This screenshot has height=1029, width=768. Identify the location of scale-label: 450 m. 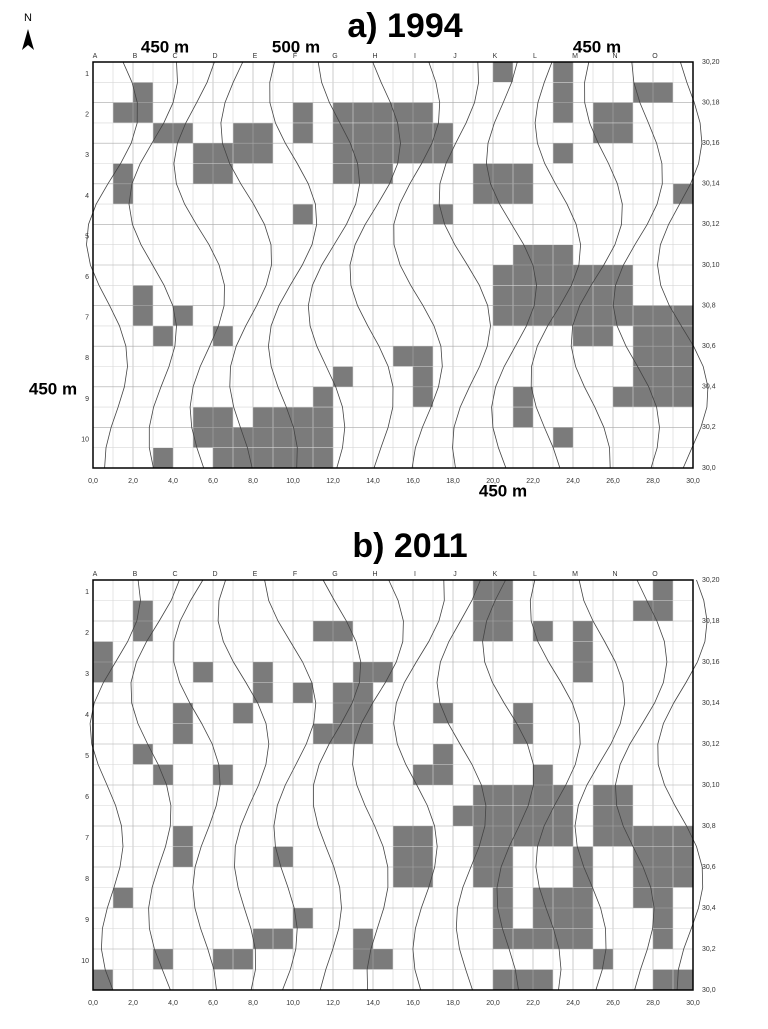
(165, 46).